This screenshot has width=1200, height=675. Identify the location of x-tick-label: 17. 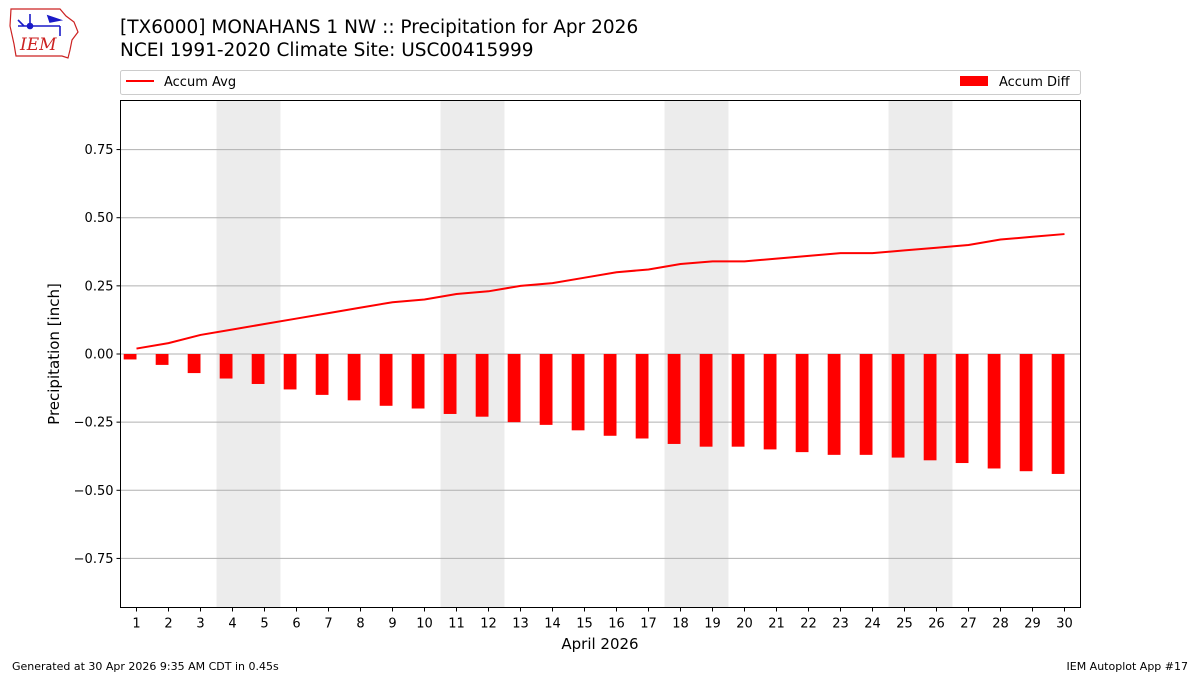
(648, 624).